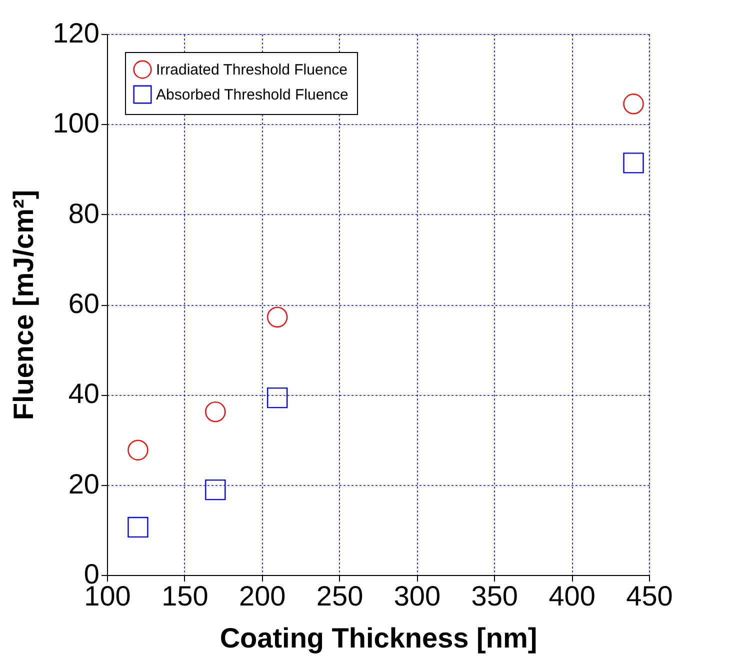  Describe the element at coordinates (84, 394) in the screenshot. I see `y-tick-label: 40` at that location.